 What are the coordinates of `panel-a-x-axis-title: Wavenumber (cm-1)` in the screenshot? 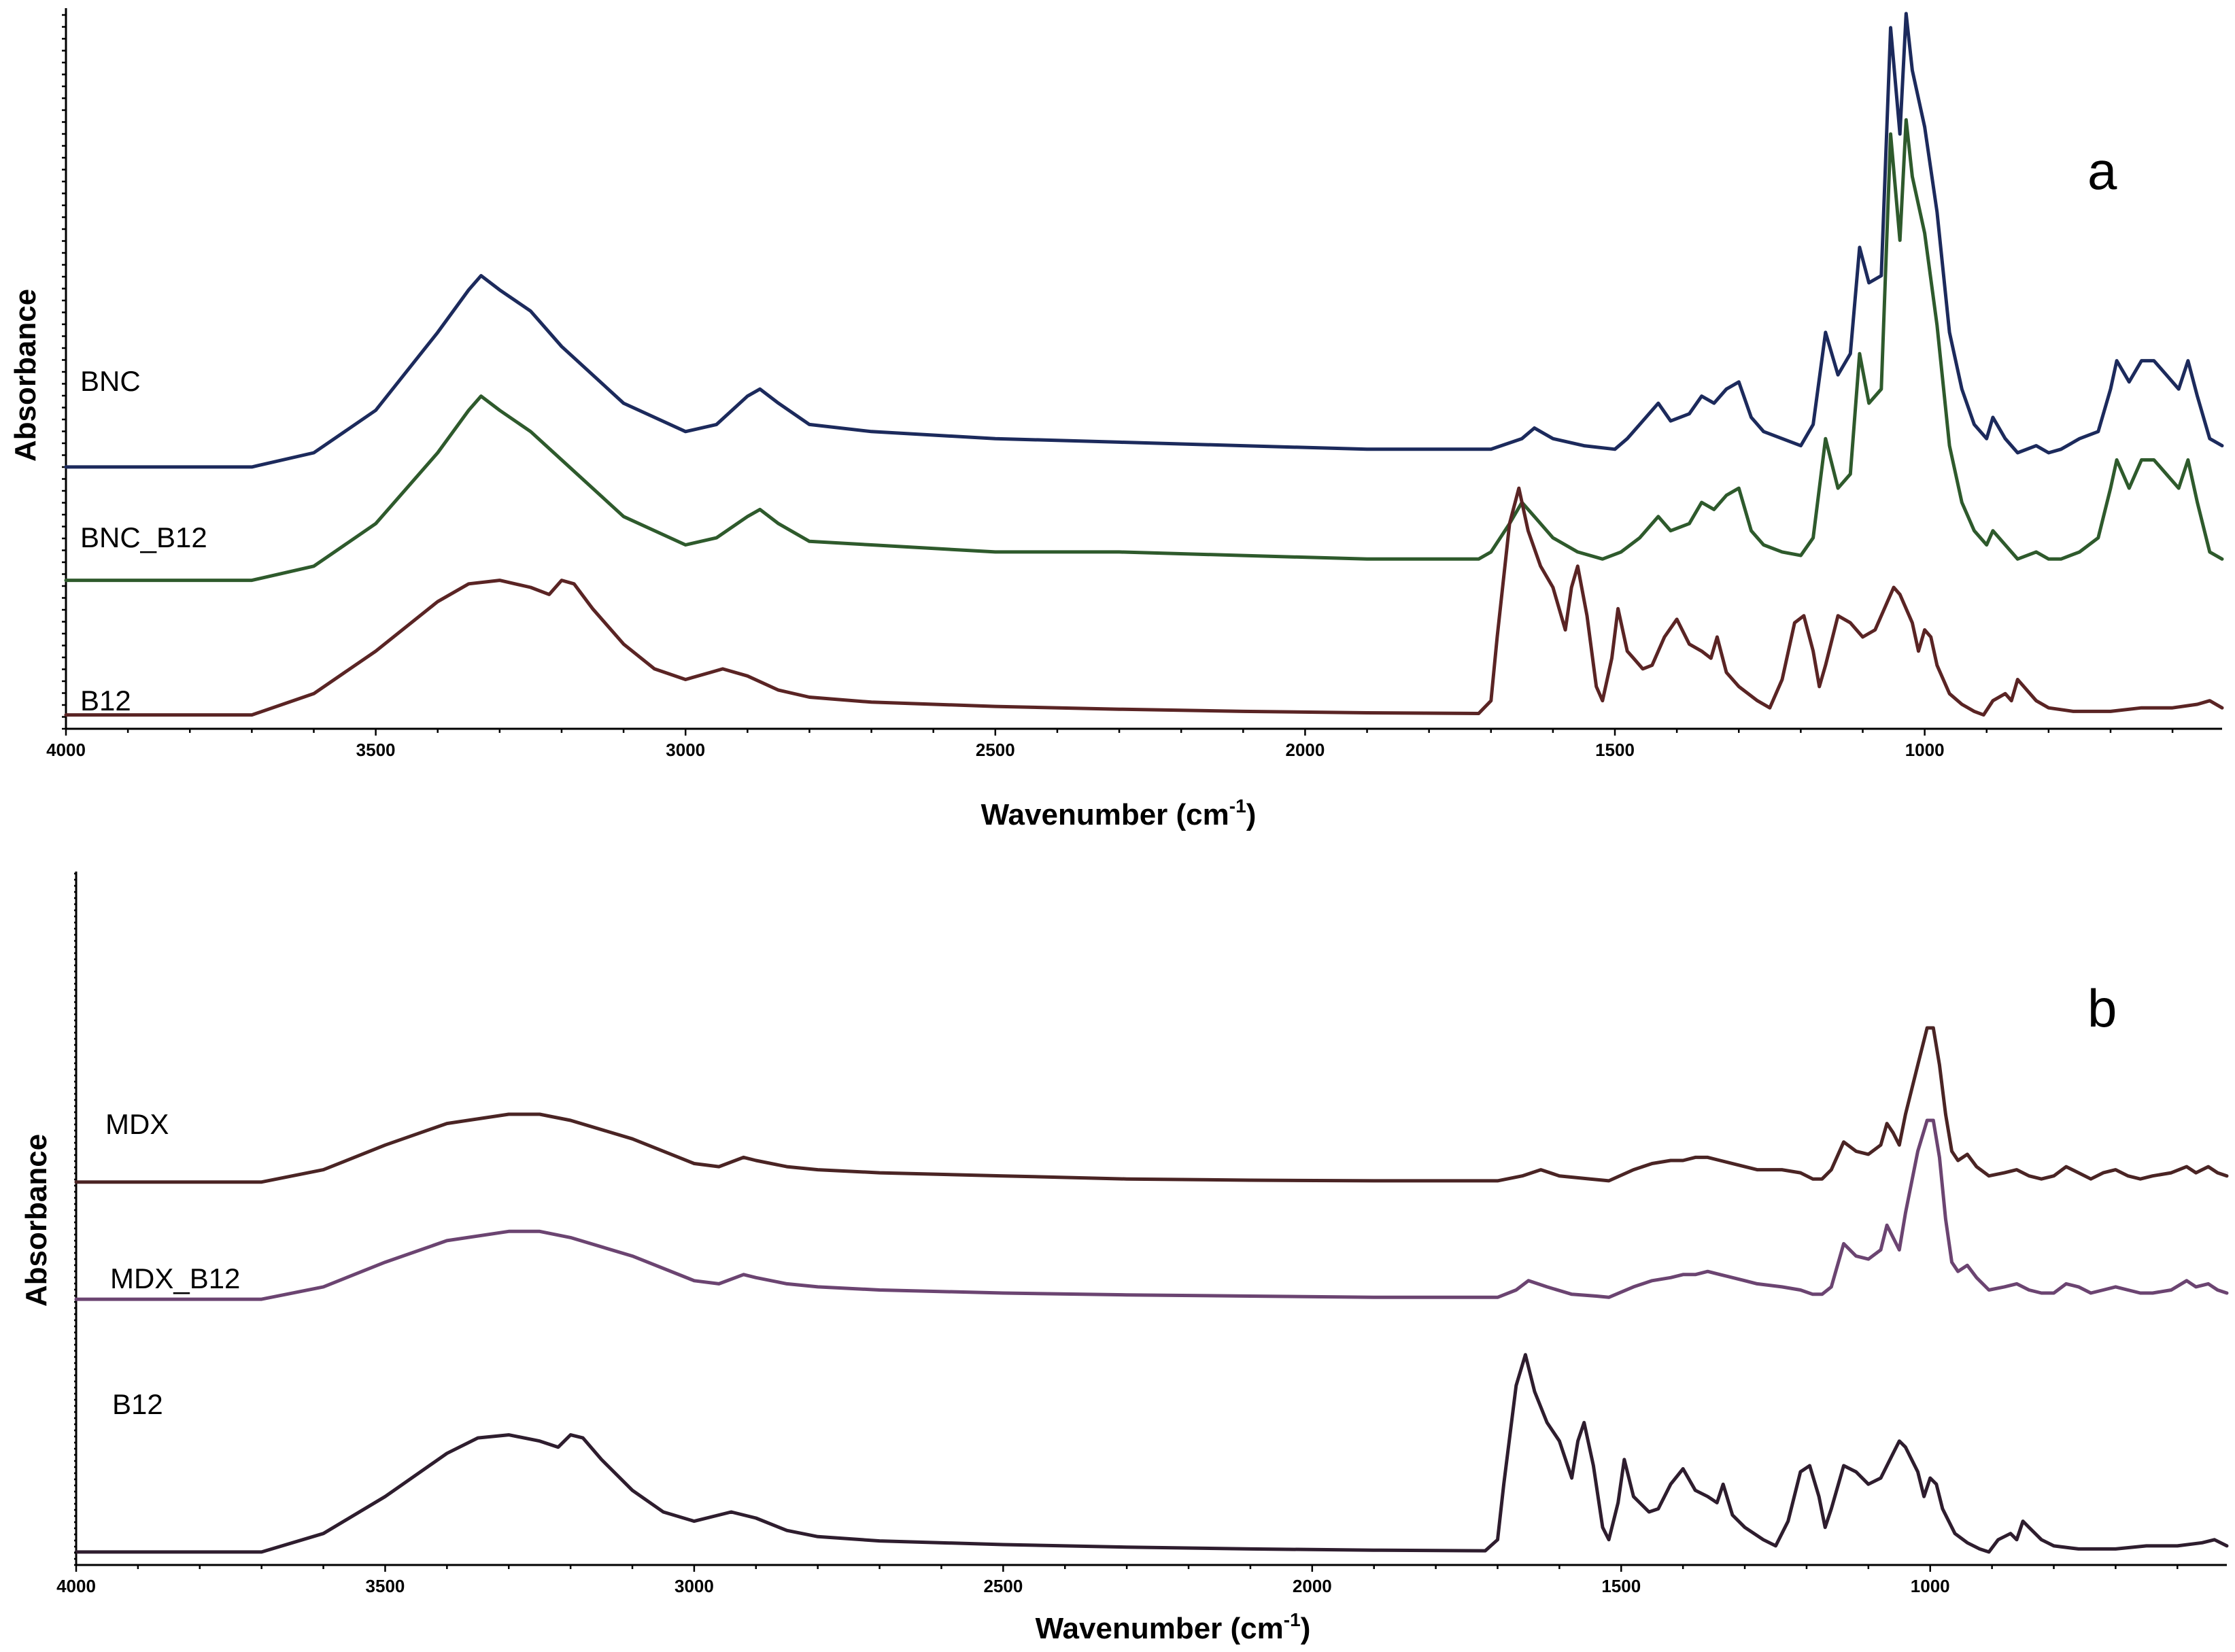 It's located at (1119, 813).